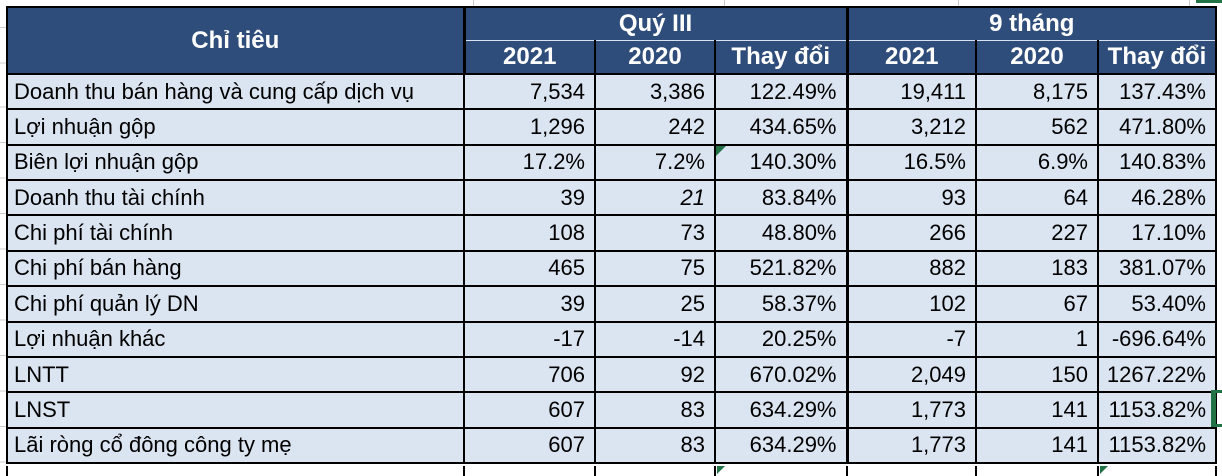 The image size is (1222, 476). I want to click on data-cell: 465, so click(529, 268).